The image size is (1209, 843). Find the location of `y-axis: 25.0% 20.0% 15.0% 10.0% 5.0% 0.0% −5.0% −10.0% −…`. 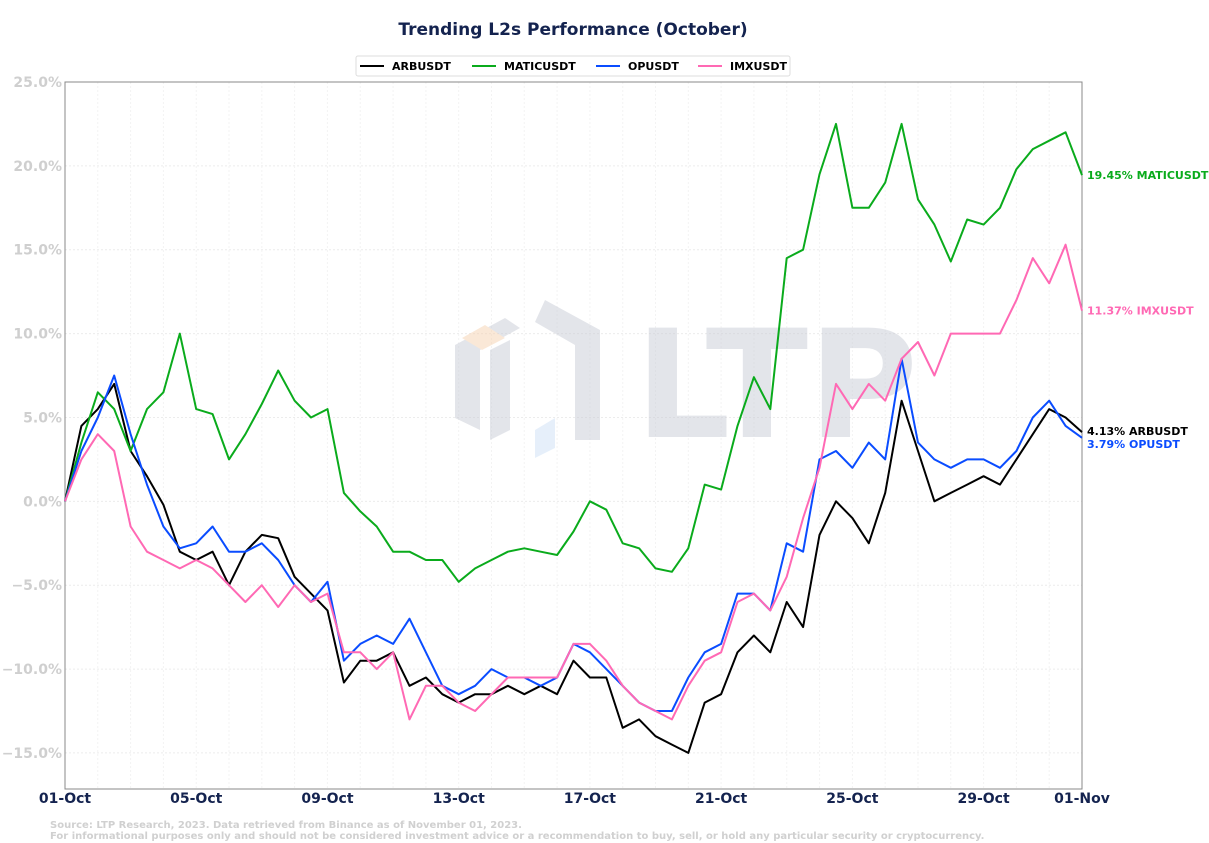

y-axis: 25.0% 20.0% 15.0% 10.0% 5.0% 0.0% −5.0% −10.0% −… is located at coordinates (32, 418).